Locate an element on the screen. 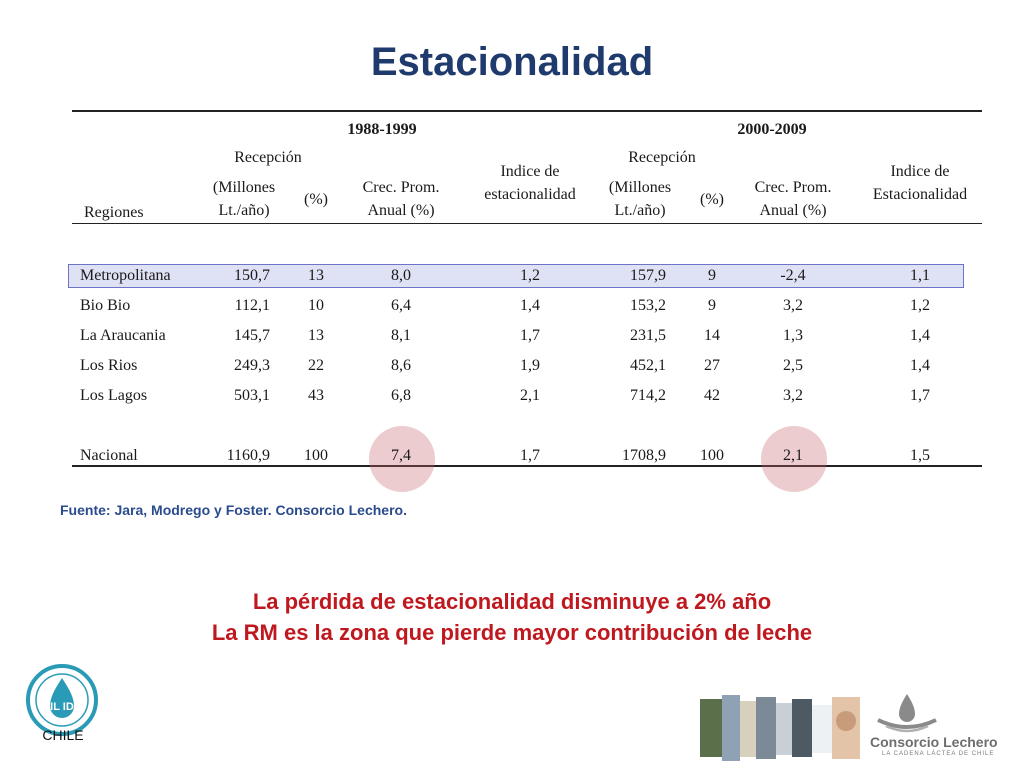 Image resolution: width=1024 pixels, height=768 pixels. cell-metropolitana-growth-p2: -2,4 is located at coordinates (793, 275).